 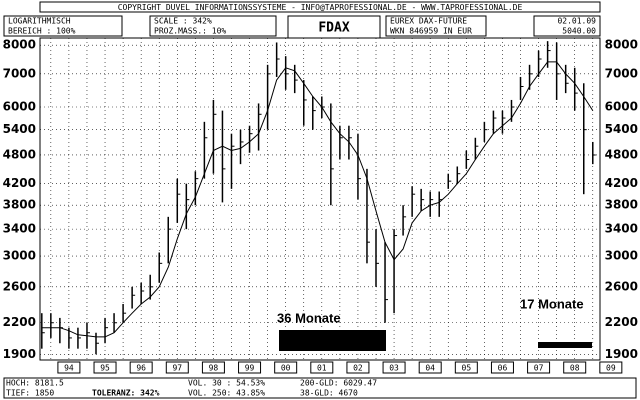 What do you see at coordinates (39, 21) in the screenshot?
I see `scale-mode: LOGARITHMISCH` at bounding box center [39, 21].